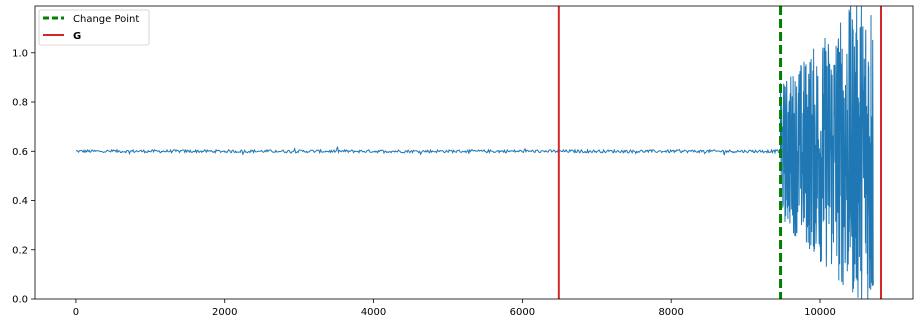  I want to click on x-tick-label: 10000, so click(820, 312).